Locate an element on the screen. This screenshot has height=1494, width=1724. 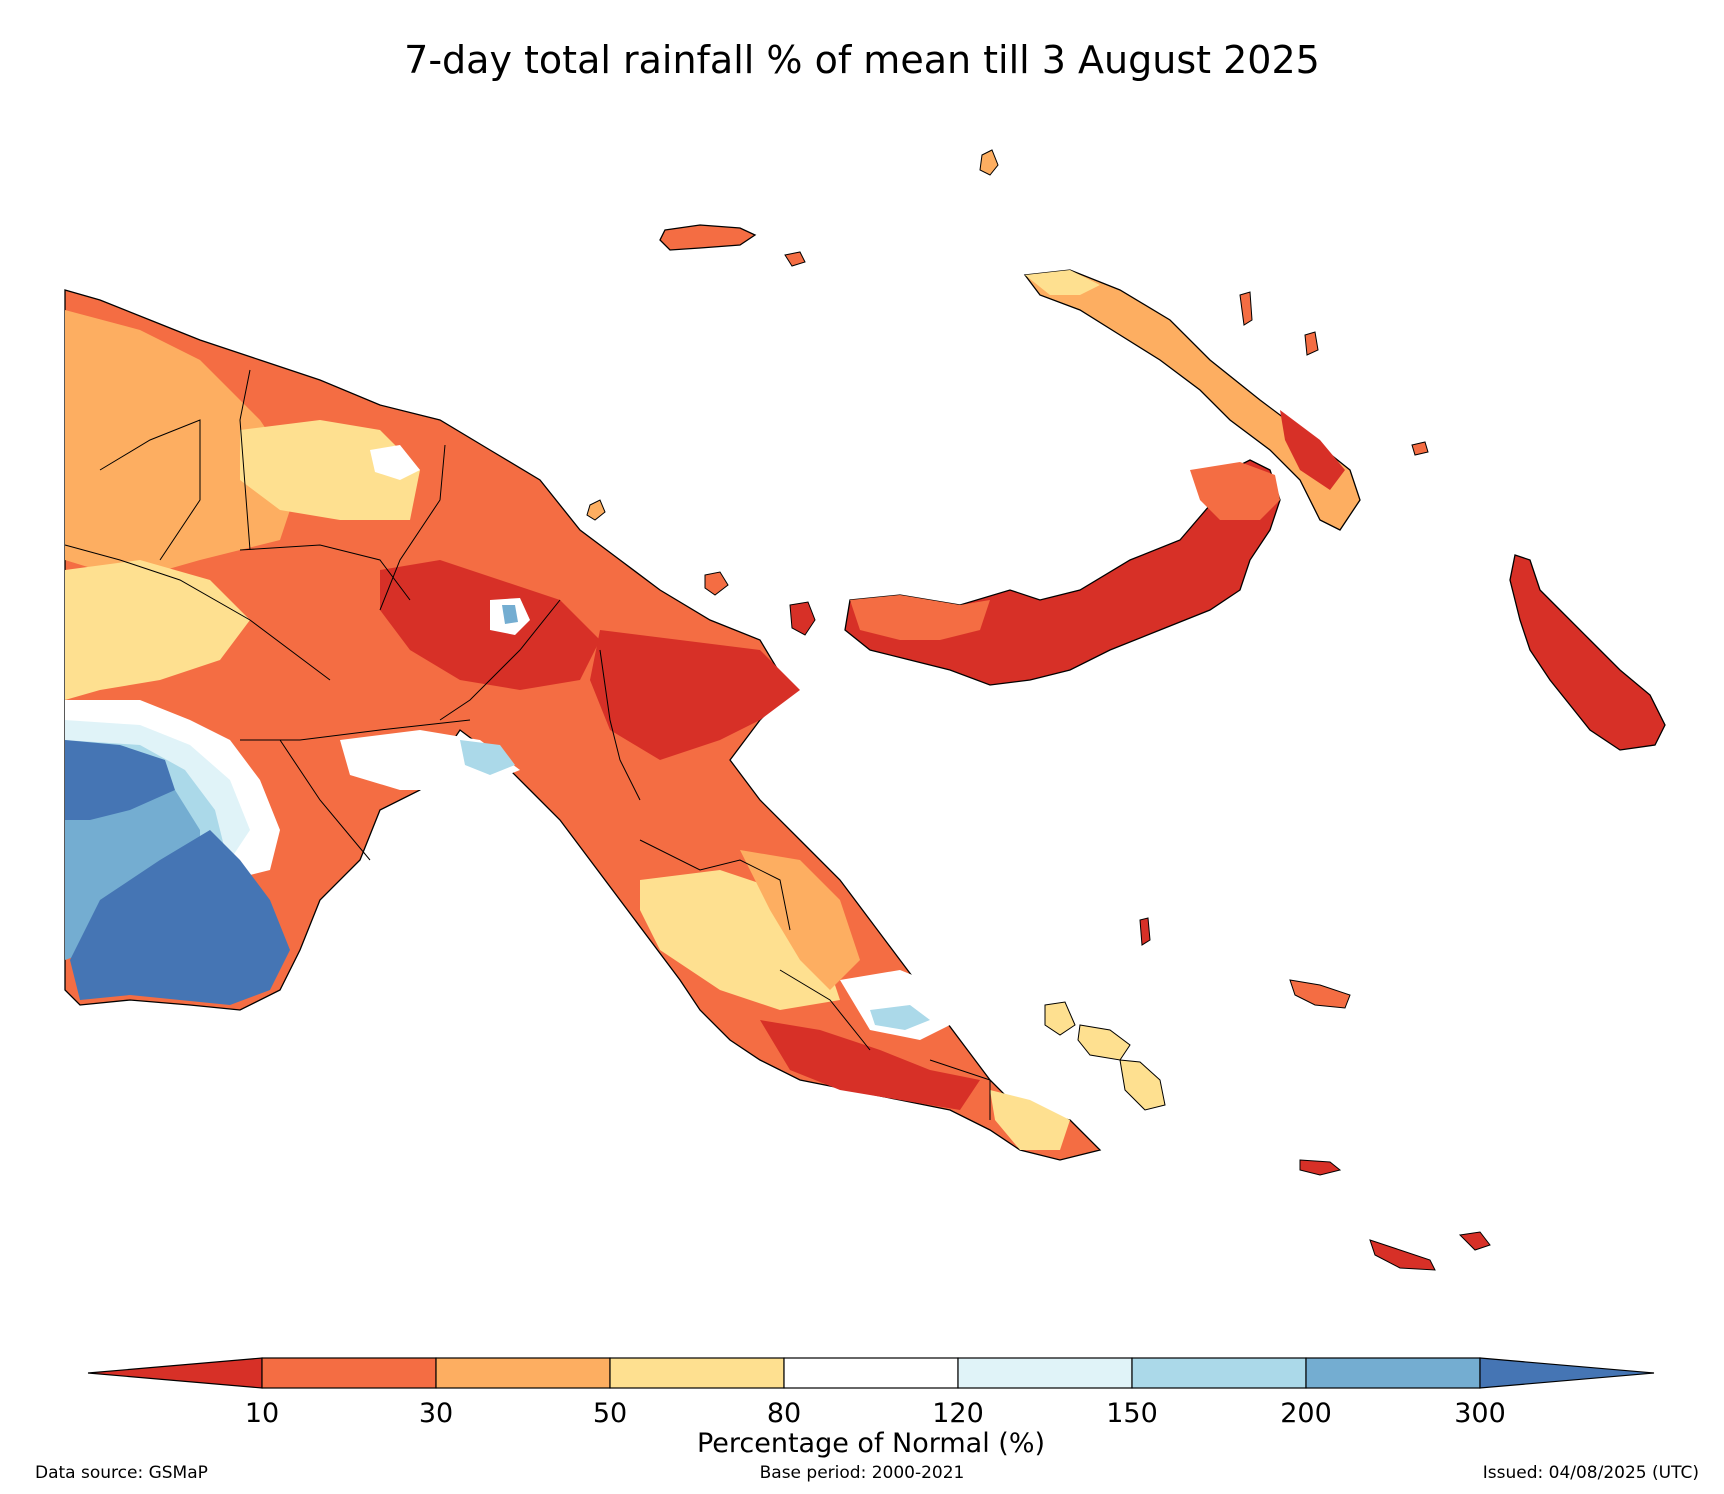
island-lihir is located at coordinates (1311, 343).